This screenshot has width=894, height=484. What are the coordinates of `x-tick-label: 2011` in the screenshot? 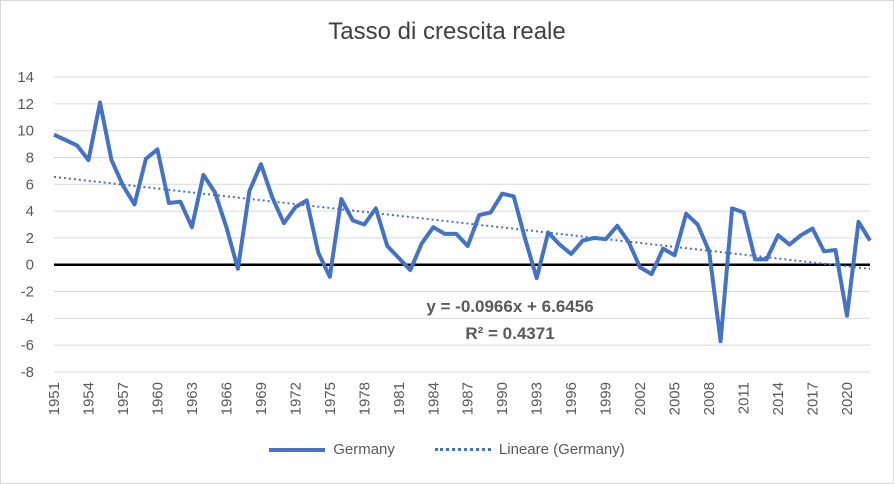 It's located at (744, 398).